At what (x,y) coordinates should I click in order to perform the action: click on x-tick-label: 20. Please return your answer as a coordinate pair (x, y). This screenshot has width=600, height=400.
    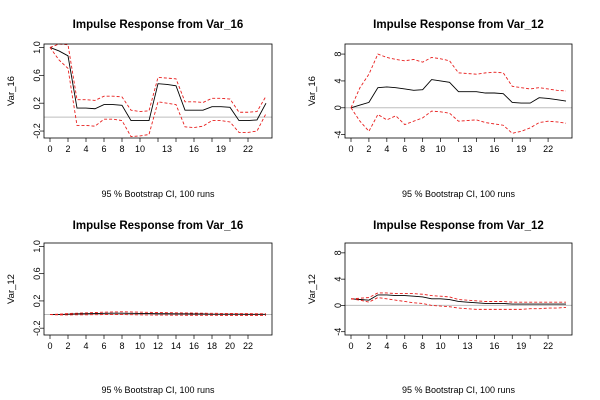
    Looking at the image, I should click on (230, 346).